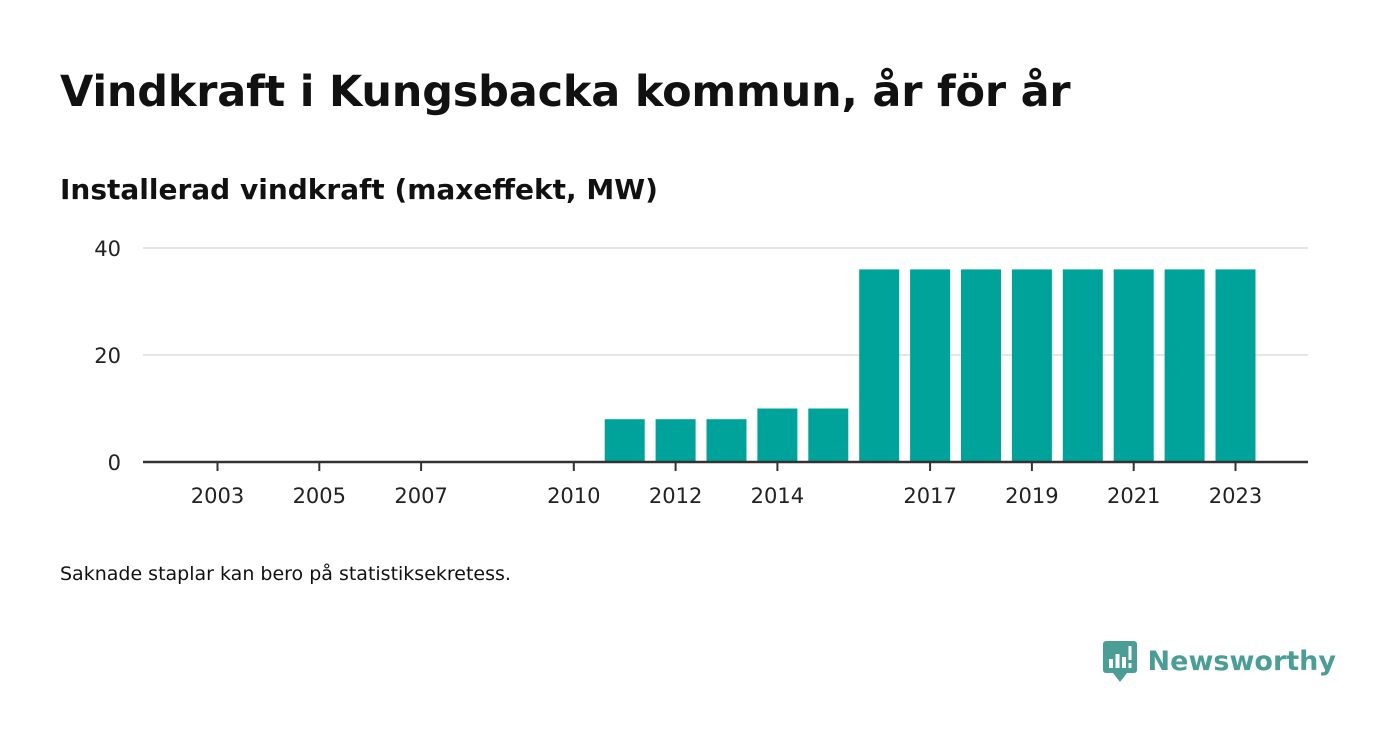 This screenshot has height=745, width=1400. I want to click on y-tick-label: 40, so click(107, 249).